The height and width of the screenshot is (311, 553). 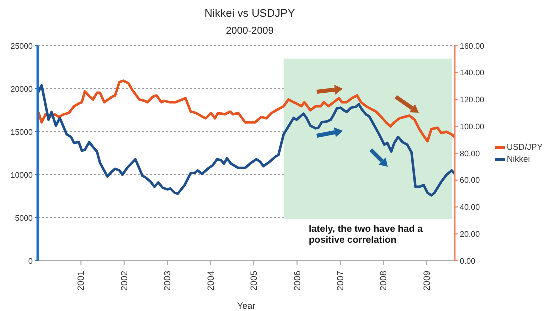 I want to click on x-tick-label: 2003, so click(x=167, y=281).